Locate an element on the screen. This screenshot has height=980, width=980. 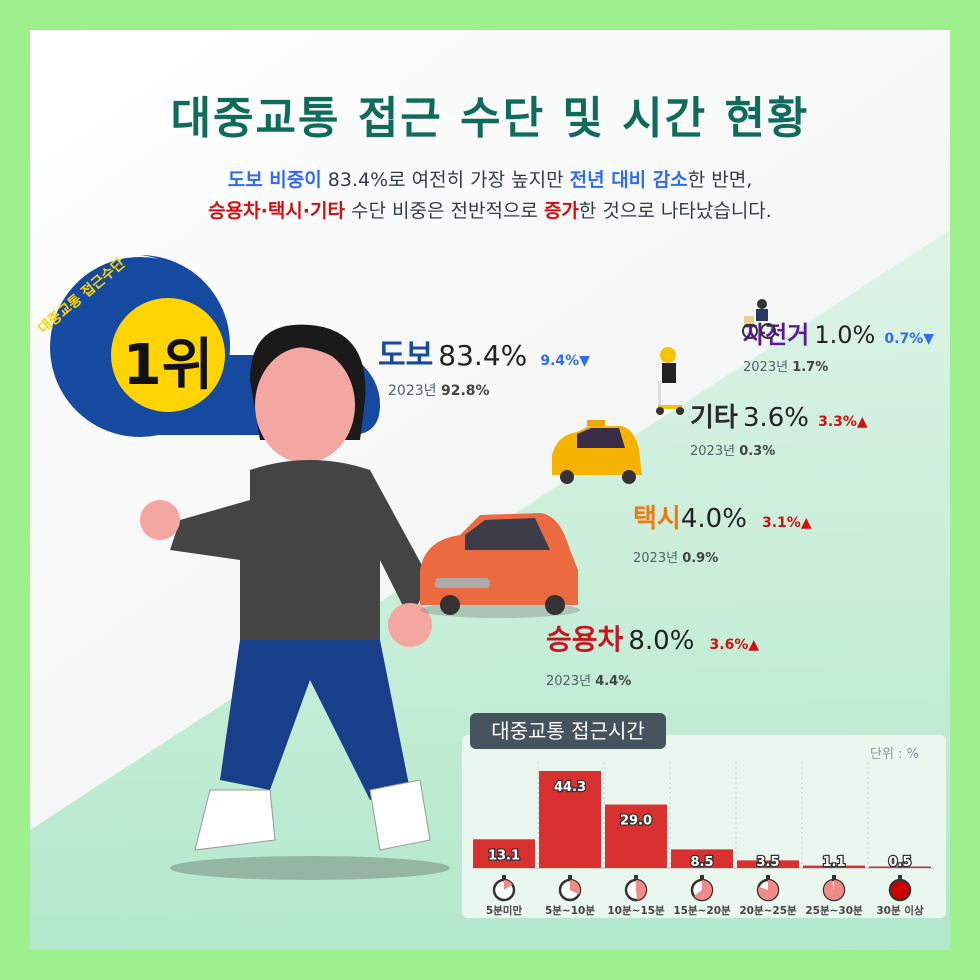
mode-value: 83.4% is located at coordinates (483, 355).